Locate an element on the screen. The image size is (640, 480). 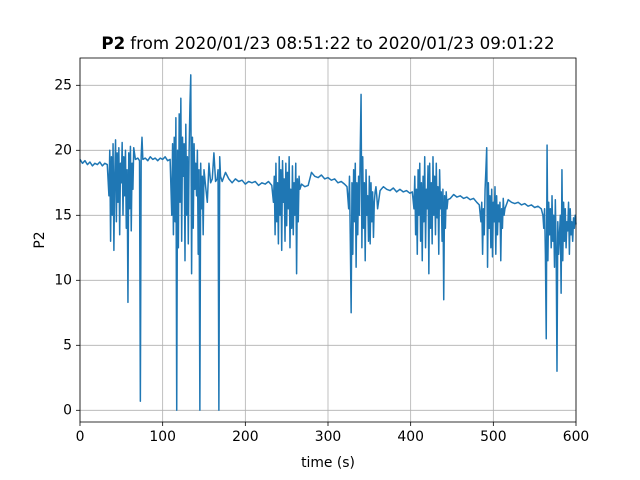
x-tick-label: 500 is located at coordinates (493, 437).